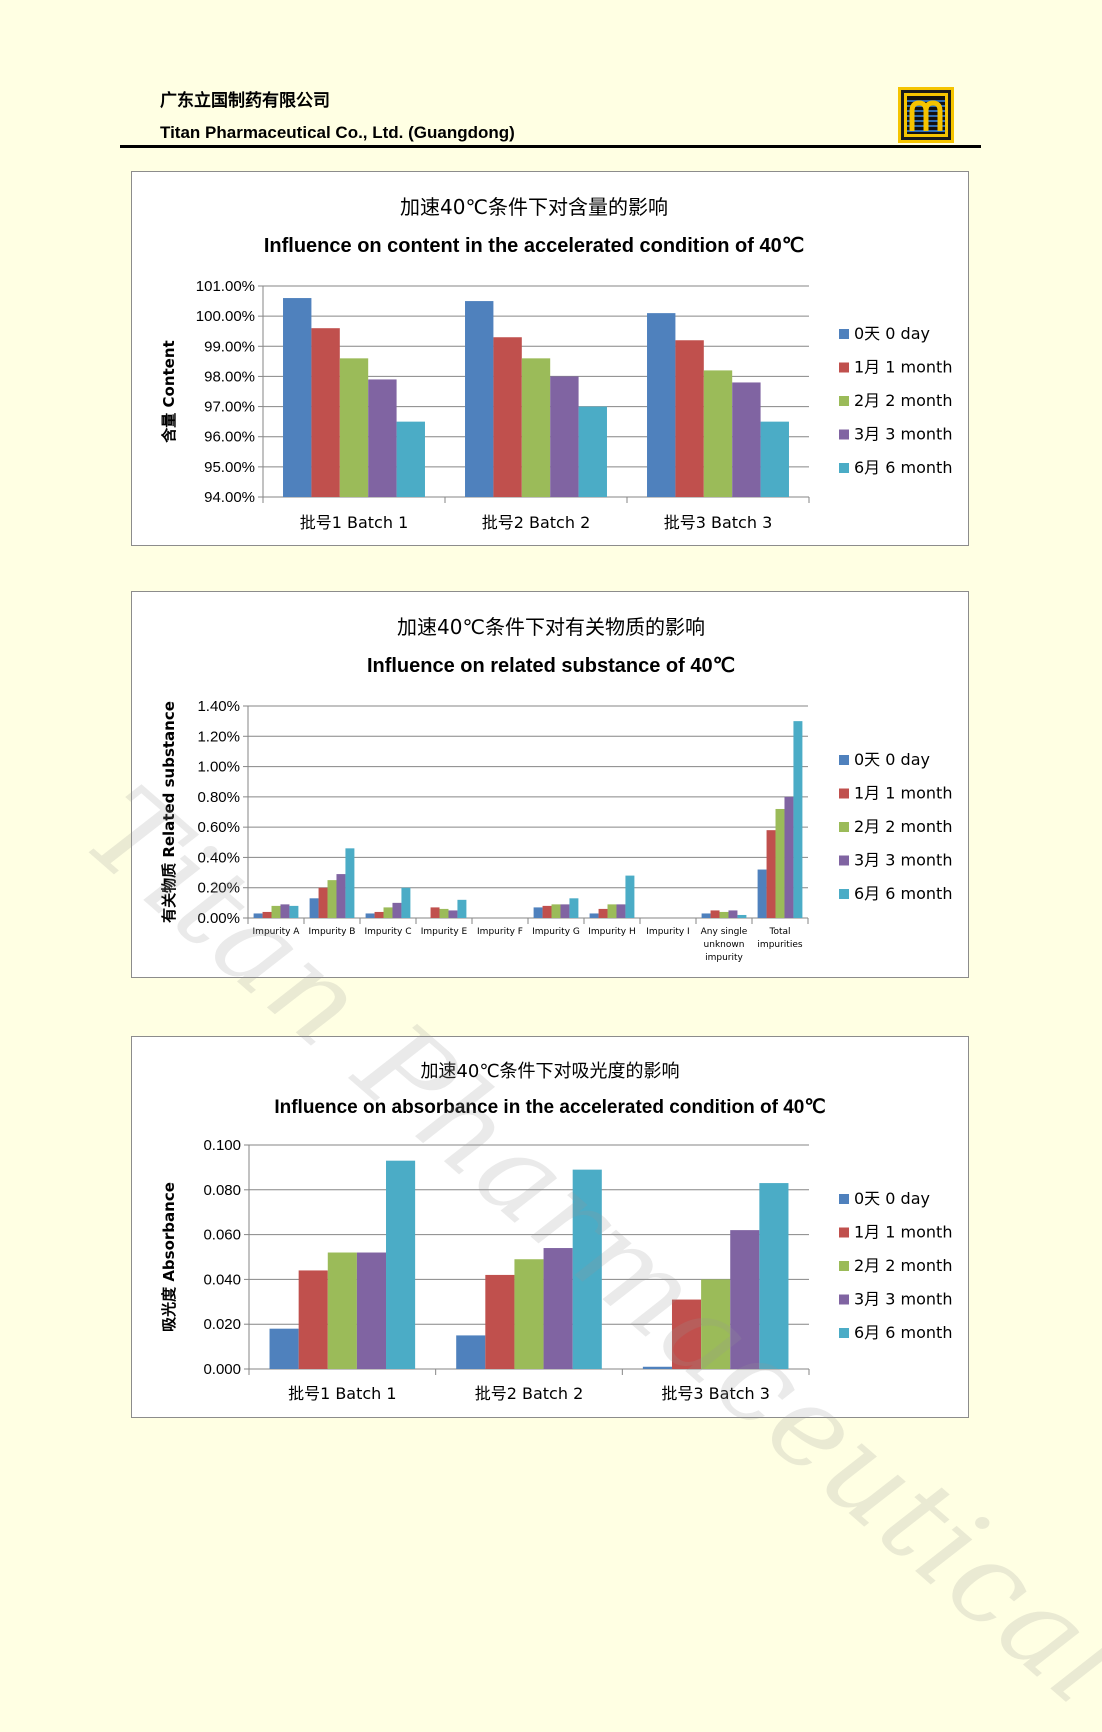  What do you see at coordinates (169, 1257) in the screenshot?
I see `y-axis-label: 吸光度 Absorbance` at bounding box center [169, 1257].